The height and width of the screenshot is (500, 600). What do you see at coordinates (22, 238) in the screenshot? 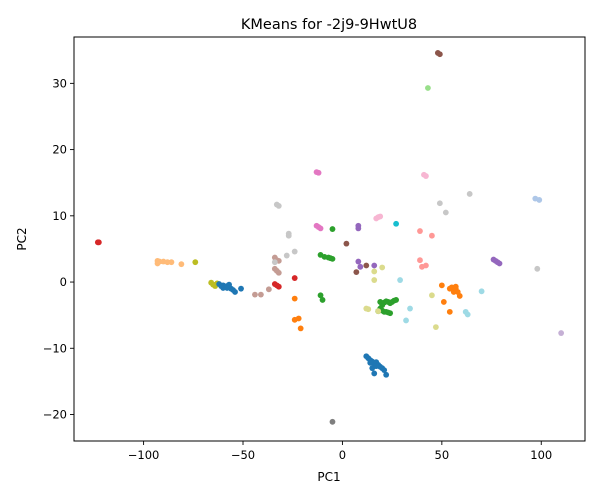
I see `y-axis-label: PC2` at bounding box center [22, 238].